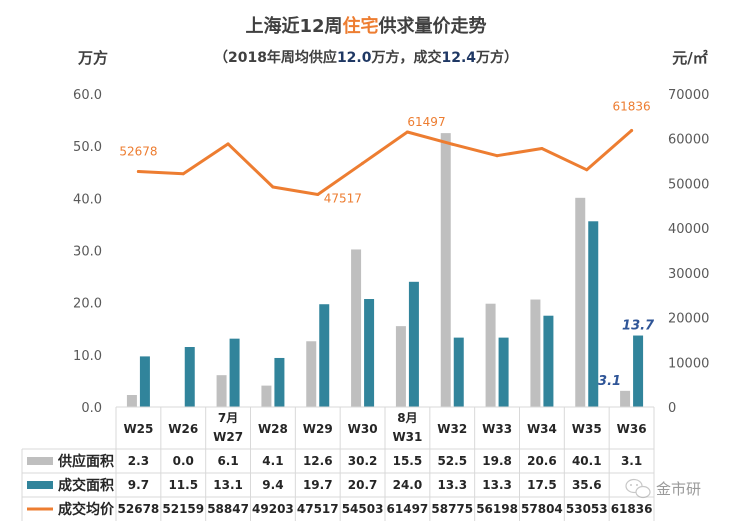  What do you see at coordinates (361, 26) in the screenshot?
I see `title-accent: 住宅` at bounding box center [361, 26].